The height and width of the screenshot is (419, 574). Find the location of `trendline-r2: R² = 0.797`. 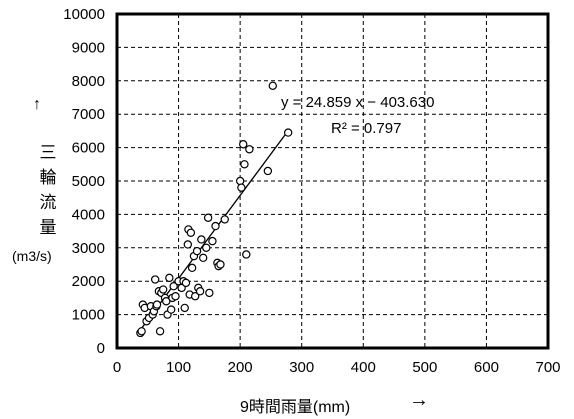

trendline-r2: R² = 0.797 is located at coordinates (366, 128).